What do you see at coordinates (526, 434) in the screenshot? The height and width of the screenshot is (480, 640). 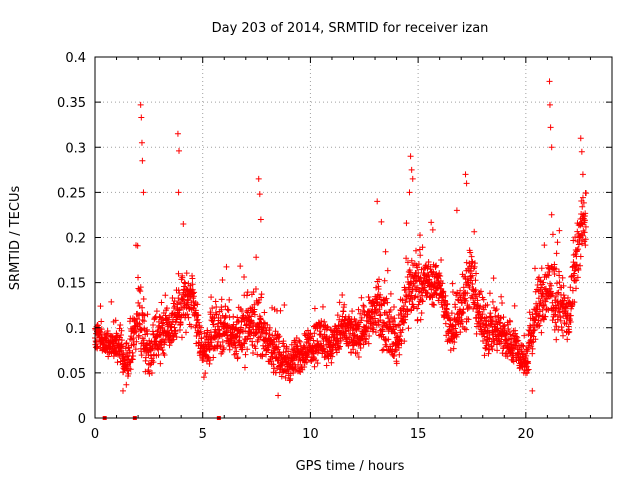 I see `x-tick-label: 20` at bounding box center [526, 434].